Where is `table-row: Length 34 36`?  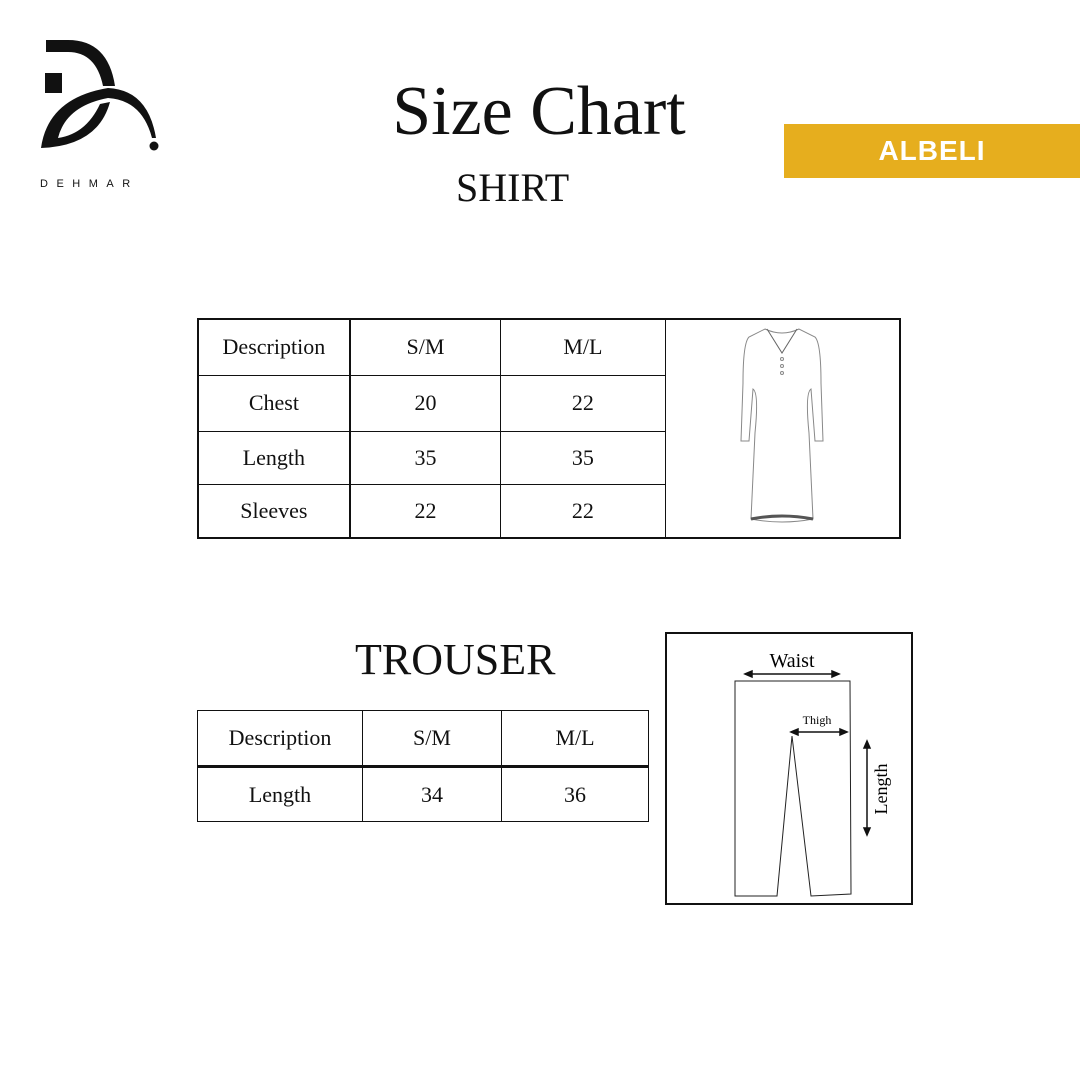 table-row: Length 34 36 is located at coordinates (423, 794).